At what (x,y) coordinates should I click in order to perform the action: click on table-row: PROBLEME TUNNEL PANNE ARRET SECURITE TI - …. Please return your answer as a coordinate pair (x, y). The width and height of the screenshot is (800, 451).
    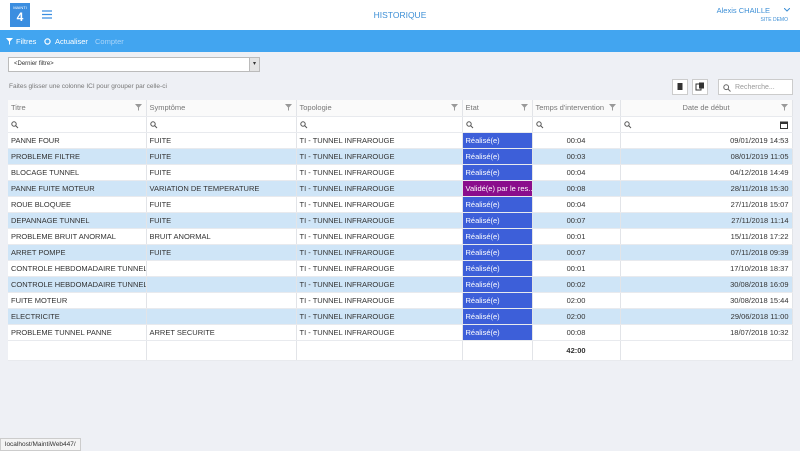
    Looking at the image, I should click on (400, 332).